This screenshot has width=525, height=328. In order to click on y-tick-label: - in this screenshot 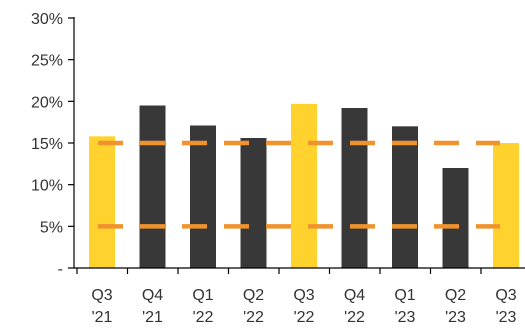, I will do `click(60, 269)`.